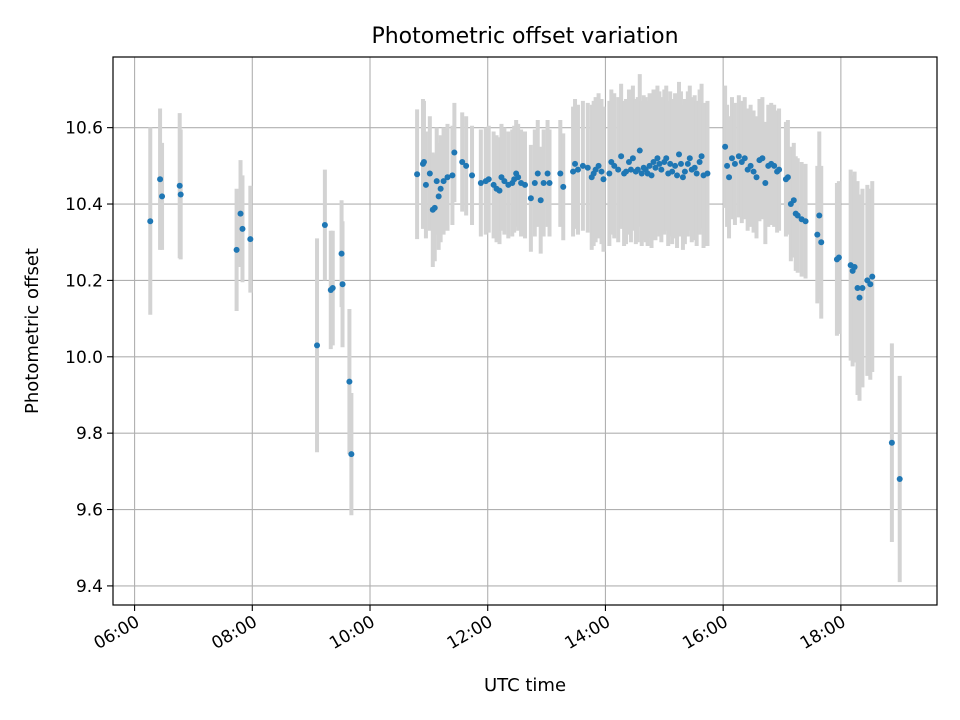  I want to click on x-tick-label: 10:00, so click(352, 633).